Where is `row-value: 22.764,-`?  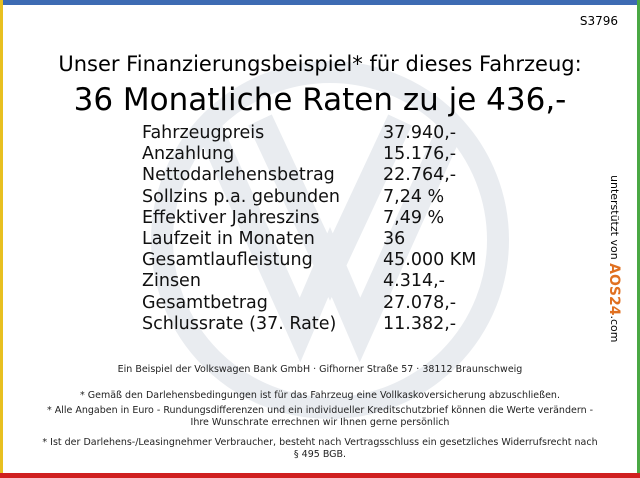
row-value: 22.764,- is located at coordinates (420, 175).